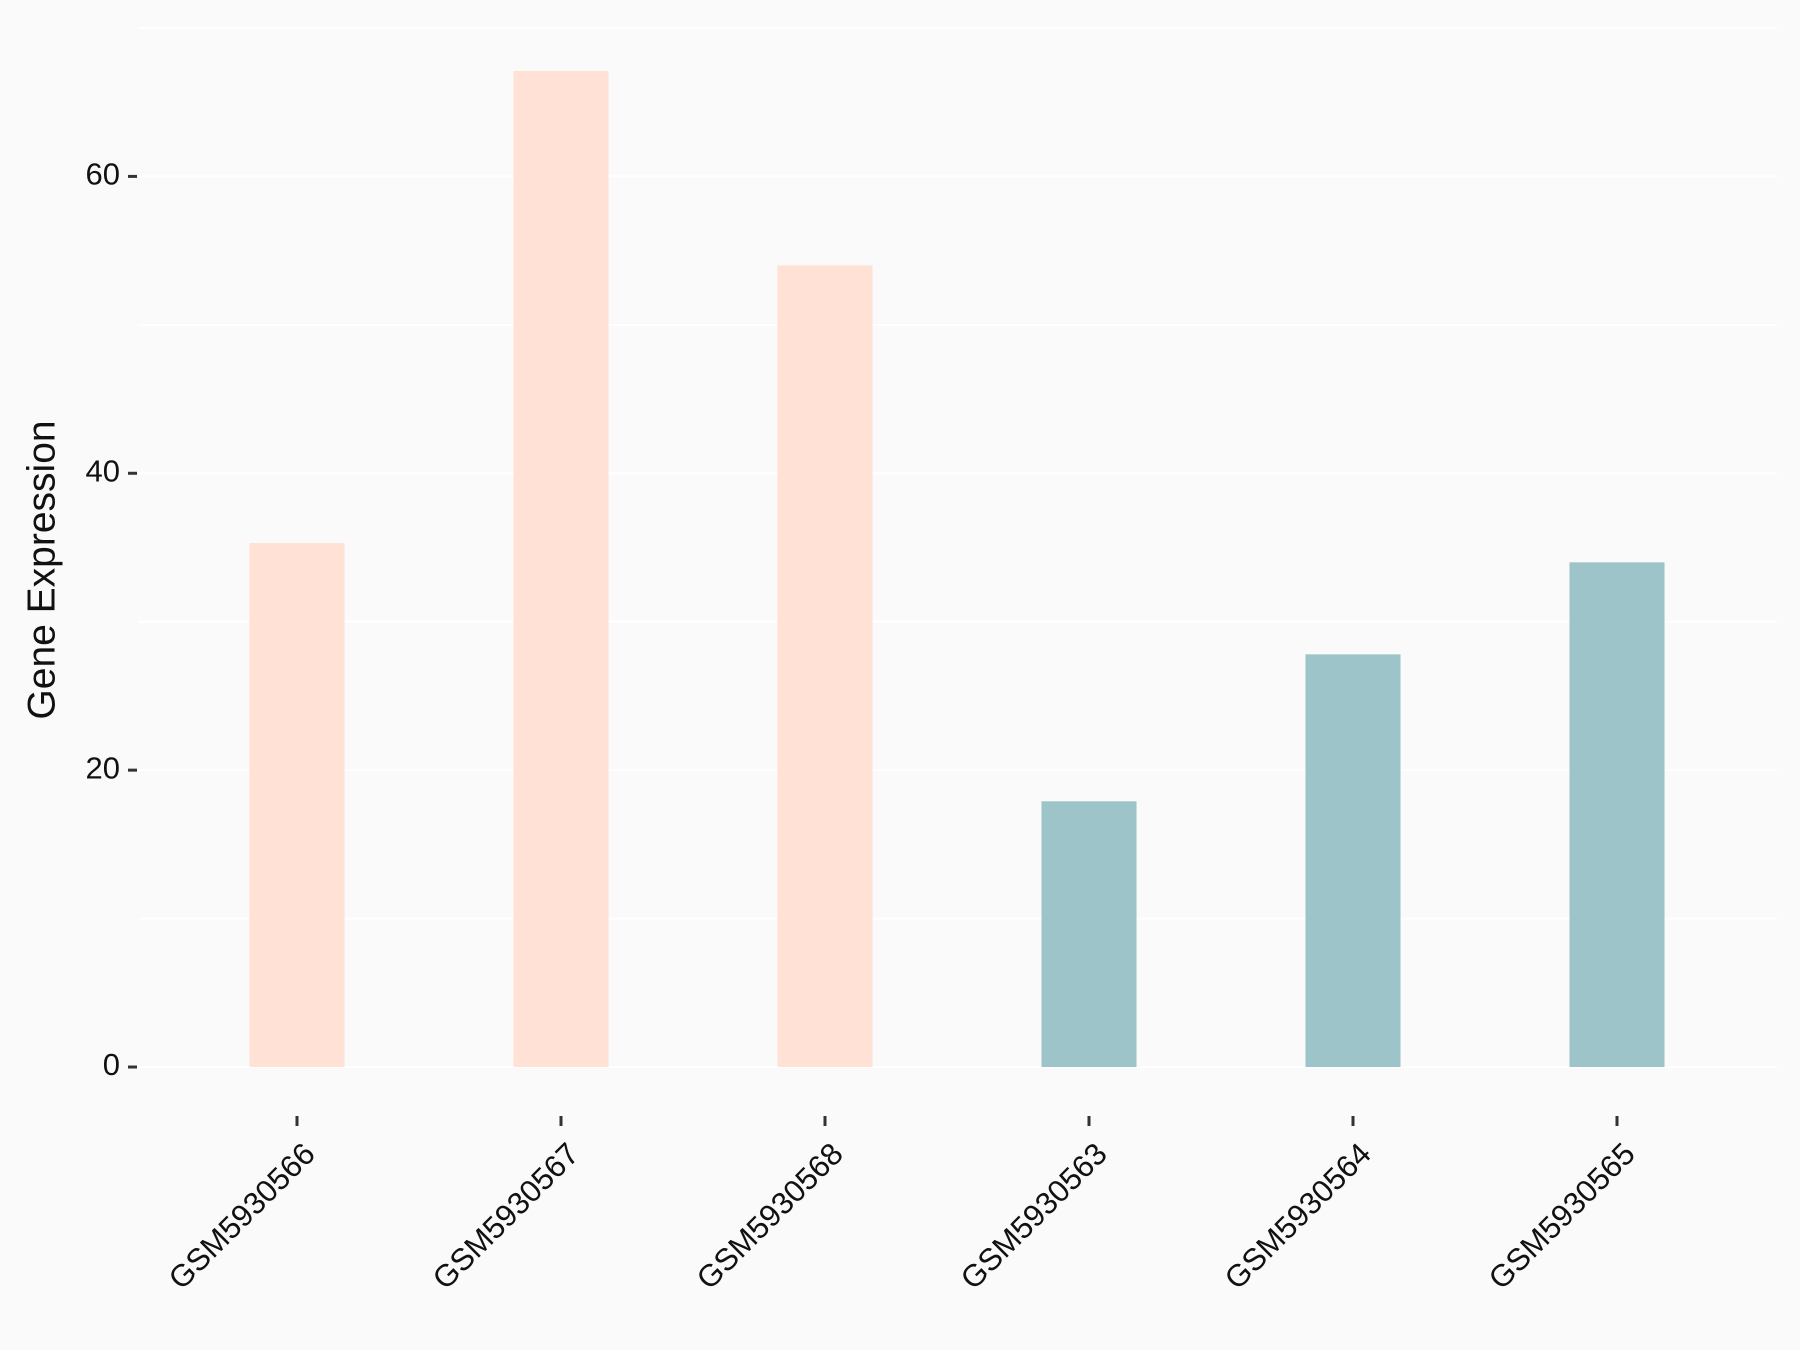 The height and width of the screenshot is (1350, 1800). What do you see at coordinates (111, 1064) in the screenshot?
I see `y-tick-label: 0` at bounding box center [111, 1064].